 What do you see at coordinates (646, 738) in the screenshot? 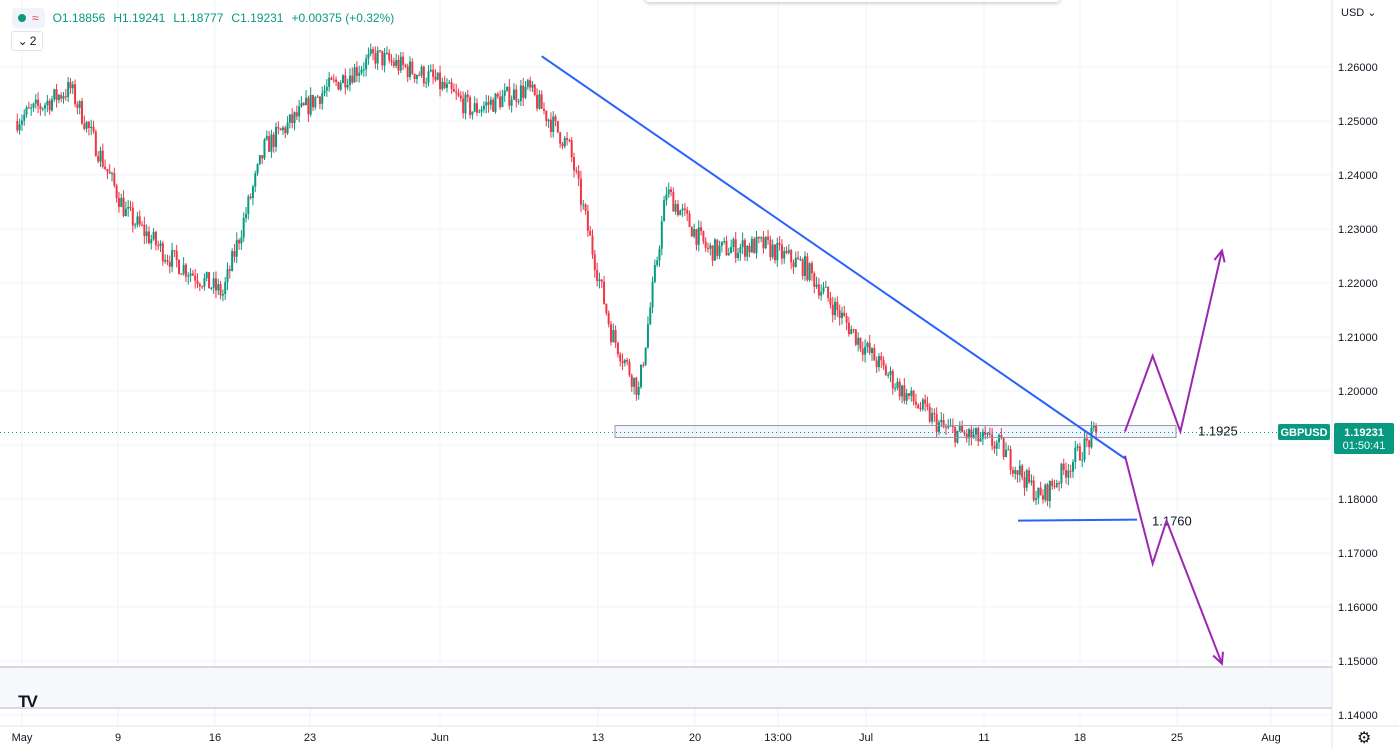
I see `time-axis: May 9 16 23 Jun 13 20 13:00 Jul 11 18 25 Aug` at bounding box center [646, 738].